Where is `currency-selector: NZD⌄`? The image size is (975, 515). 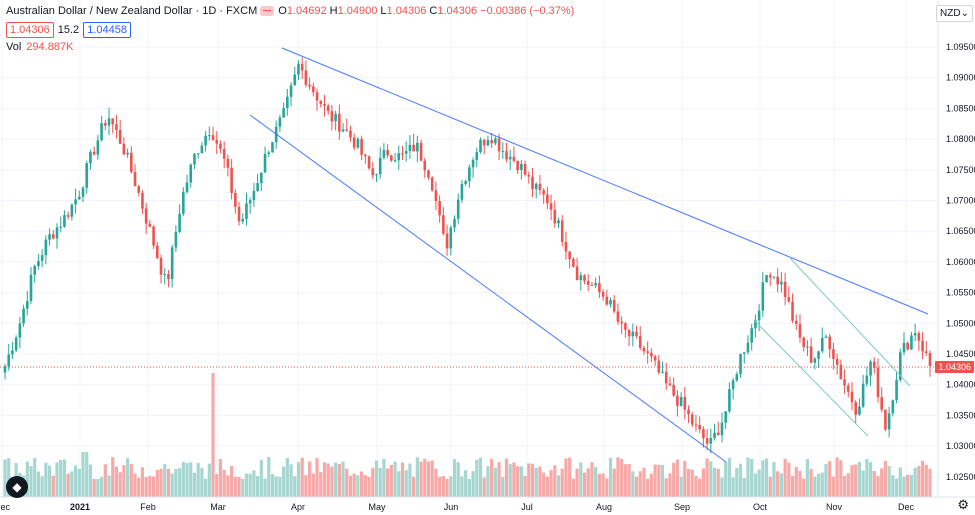 currency-selector: NZD⌄ is located at coordinates (954, 13).